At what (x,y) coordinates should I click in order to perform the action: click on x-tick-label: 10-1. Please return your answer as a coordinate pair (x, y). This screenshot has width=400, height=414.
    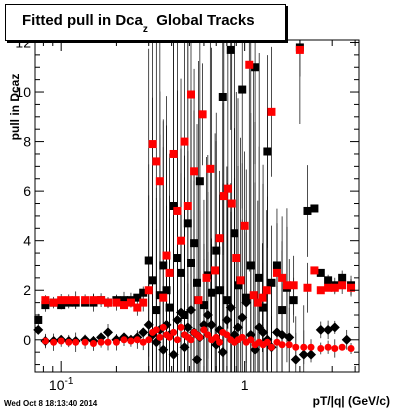
    Looking at the image, I should click on (61, 384).